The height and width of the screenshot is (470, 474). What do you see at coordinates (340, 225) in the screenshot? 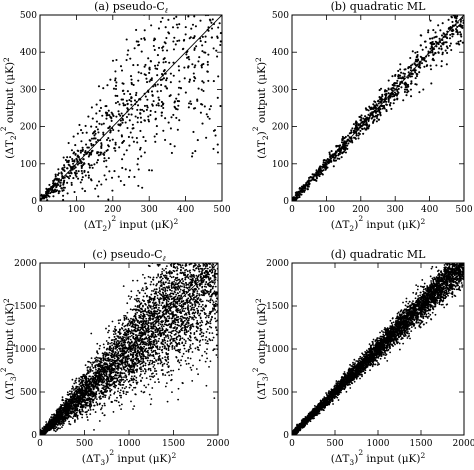
I see `x-axis-label-b-prefix: (ΔT` at bounding box center [340, 225].